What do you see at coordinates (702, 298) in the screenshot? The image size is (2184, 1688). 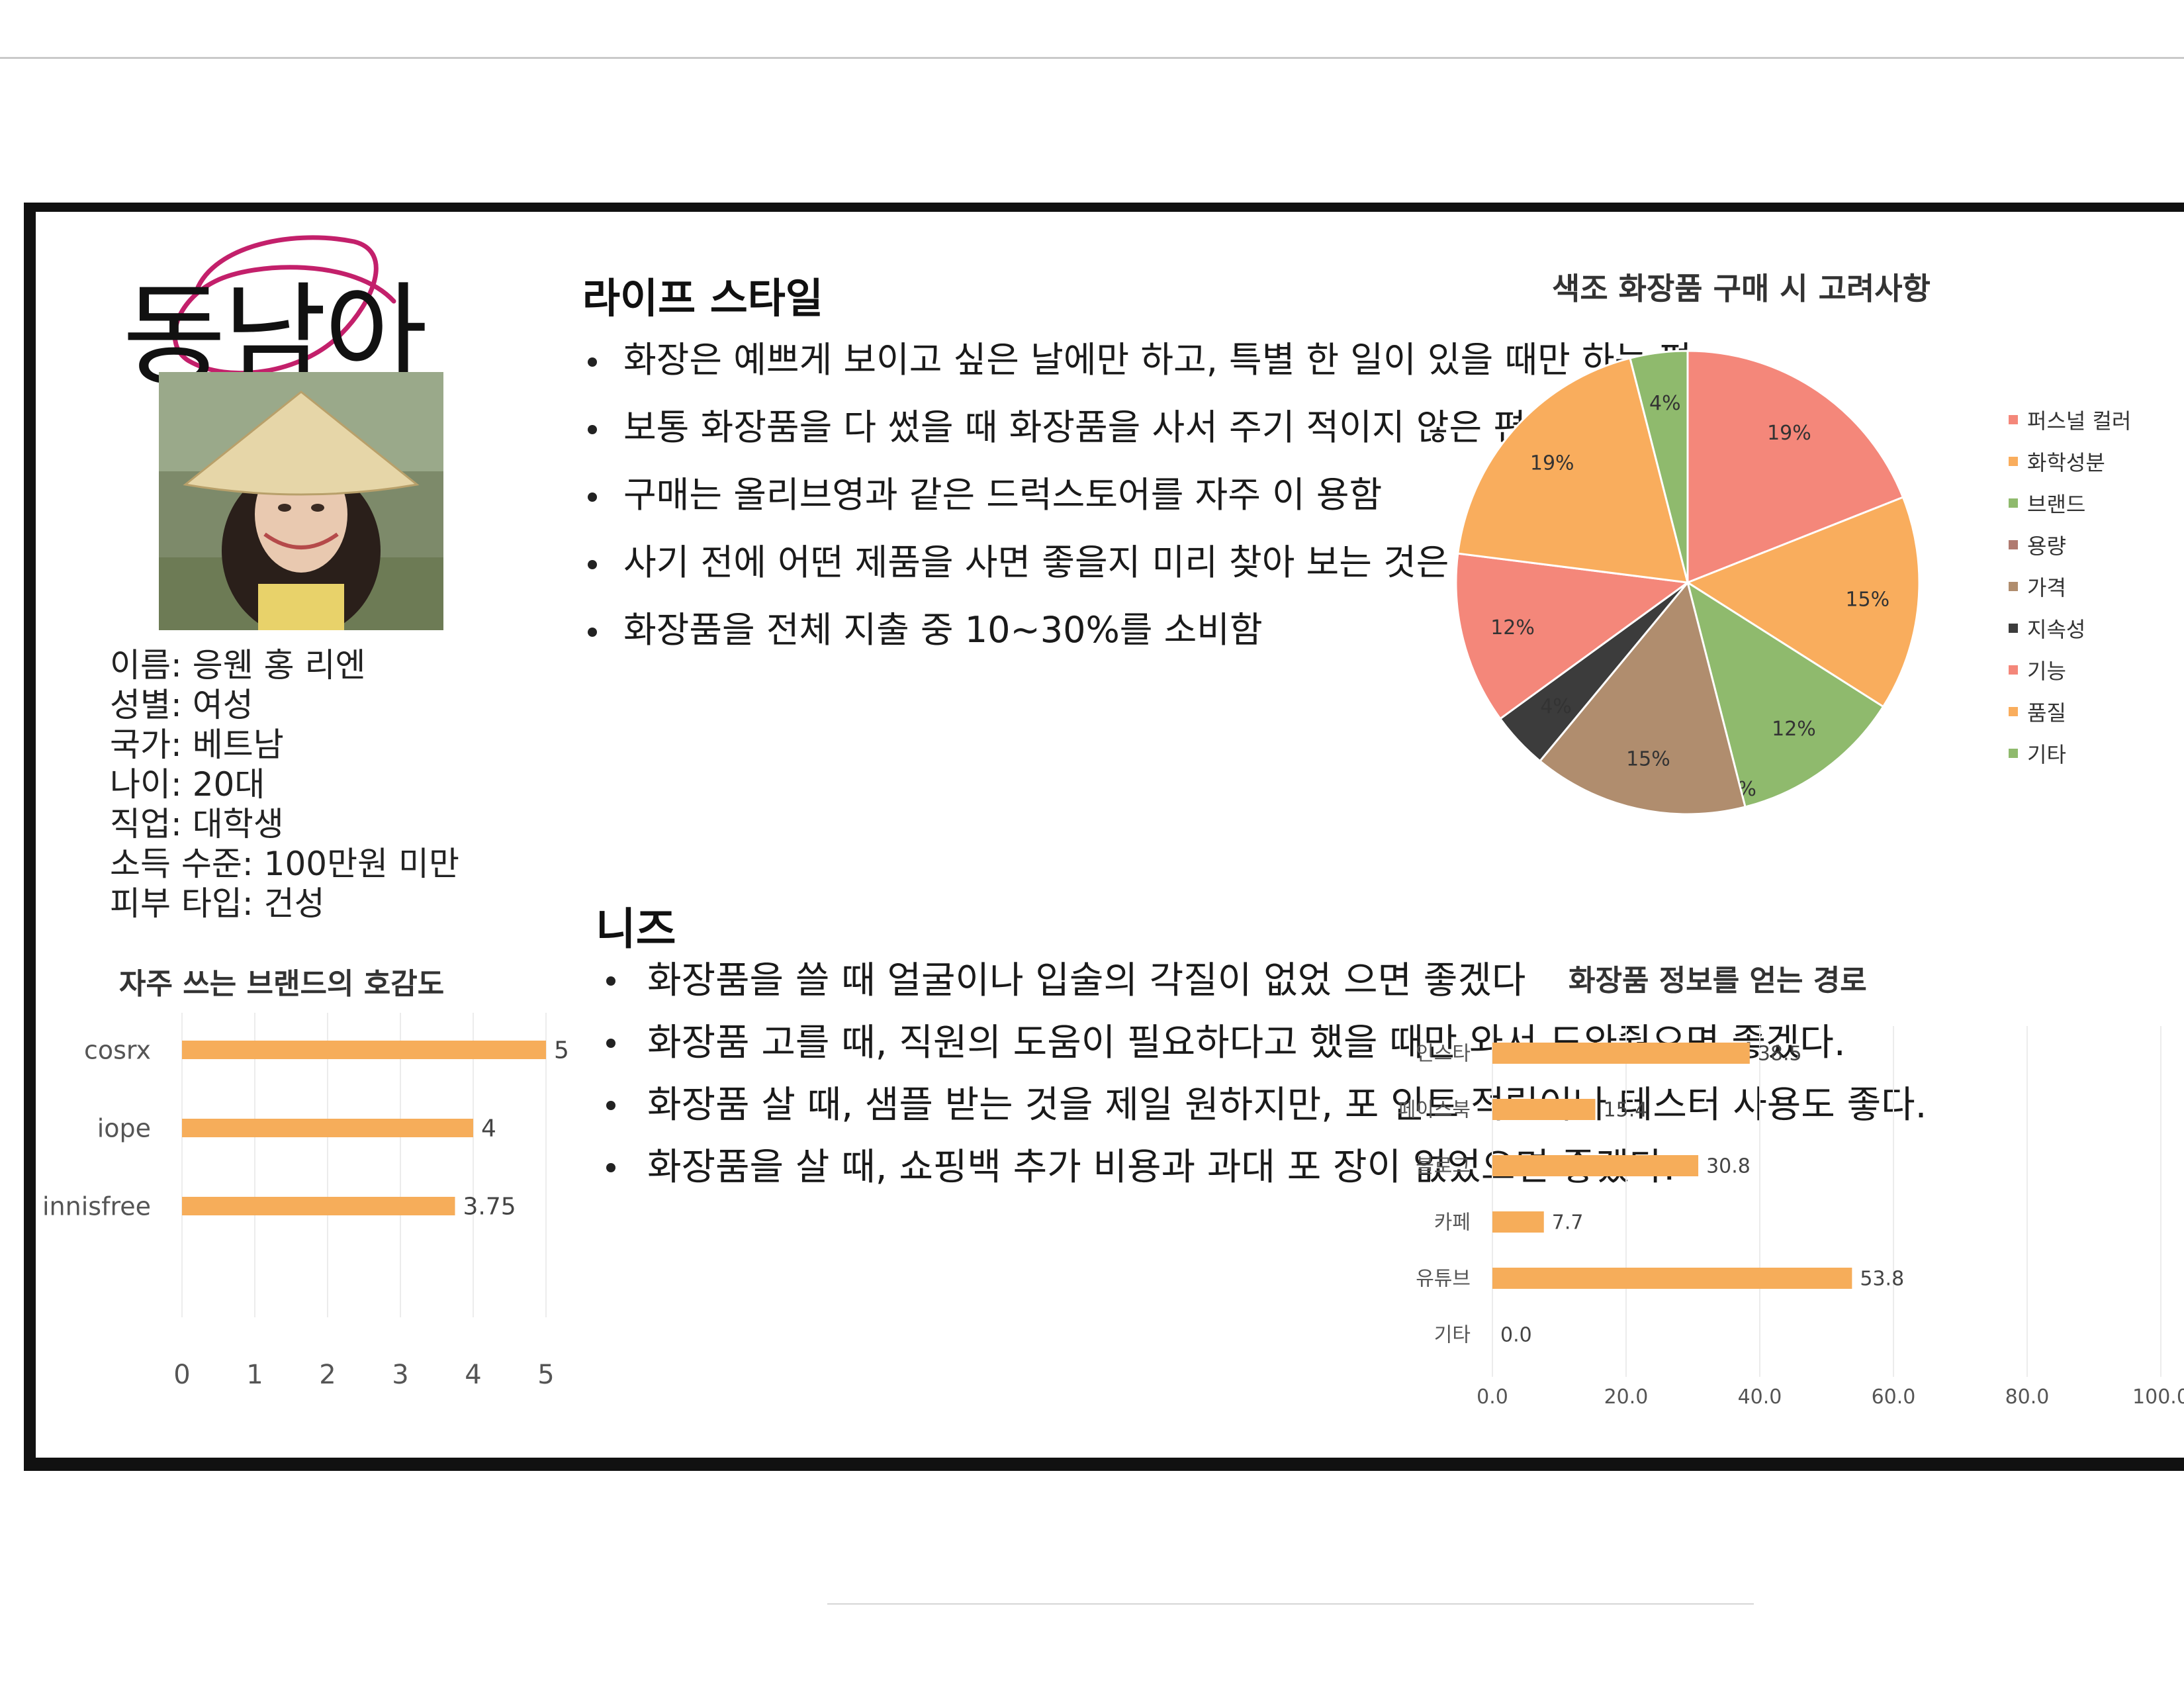 I see `lifestyle-heading: 라이프 스타일` at bounding box center [702, 298].